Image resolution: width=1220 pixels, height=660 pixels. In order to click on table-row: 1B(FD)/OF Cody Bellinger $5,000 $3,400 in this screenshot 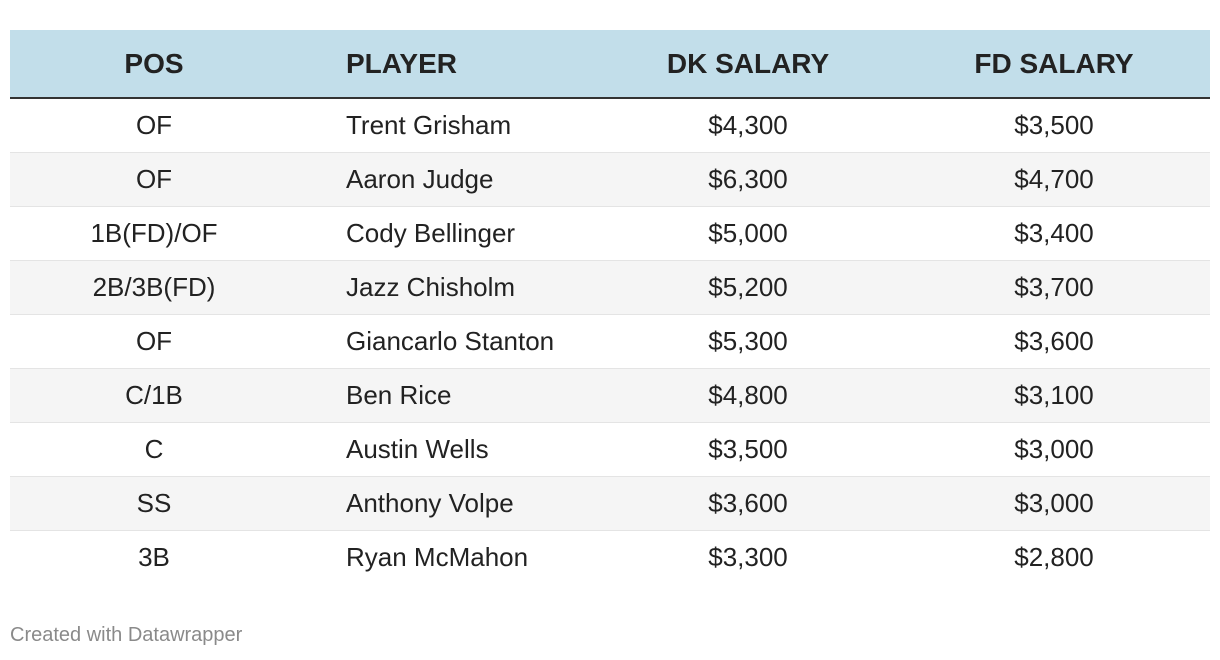, I will do `click(610, 233)`.